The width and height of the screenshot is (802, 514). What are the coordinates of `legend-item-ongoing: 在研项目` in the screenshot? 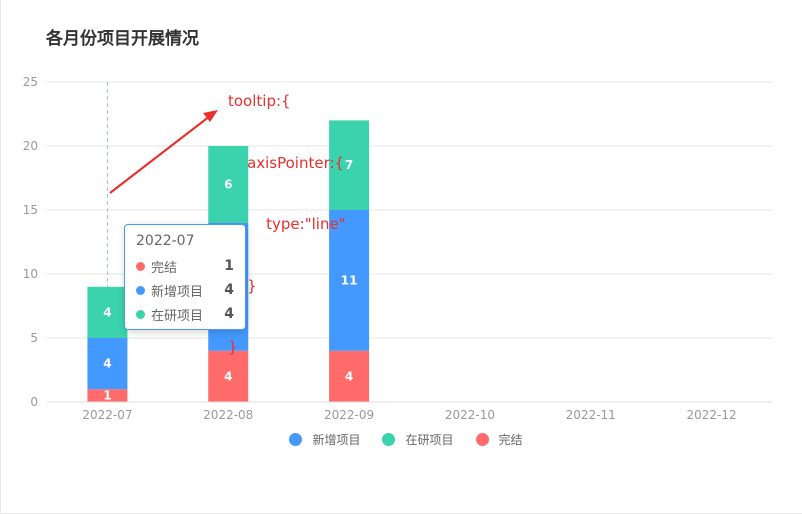 It's located at (418, 439).